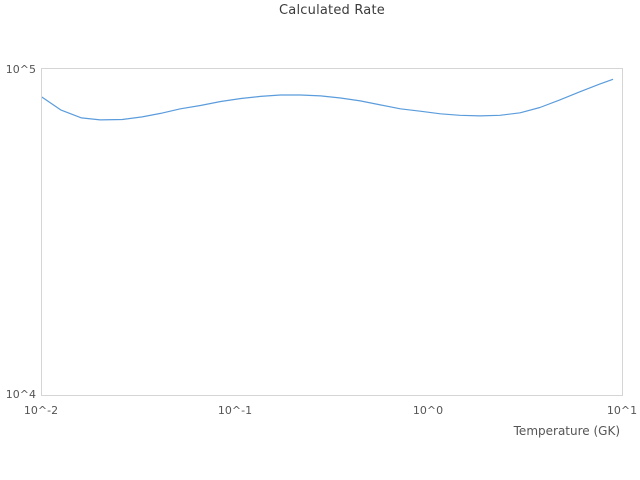 The height and width of the screenshot is (480, 640). I want to click on x-axis-title: Temperature (GK), so click(566, 431).